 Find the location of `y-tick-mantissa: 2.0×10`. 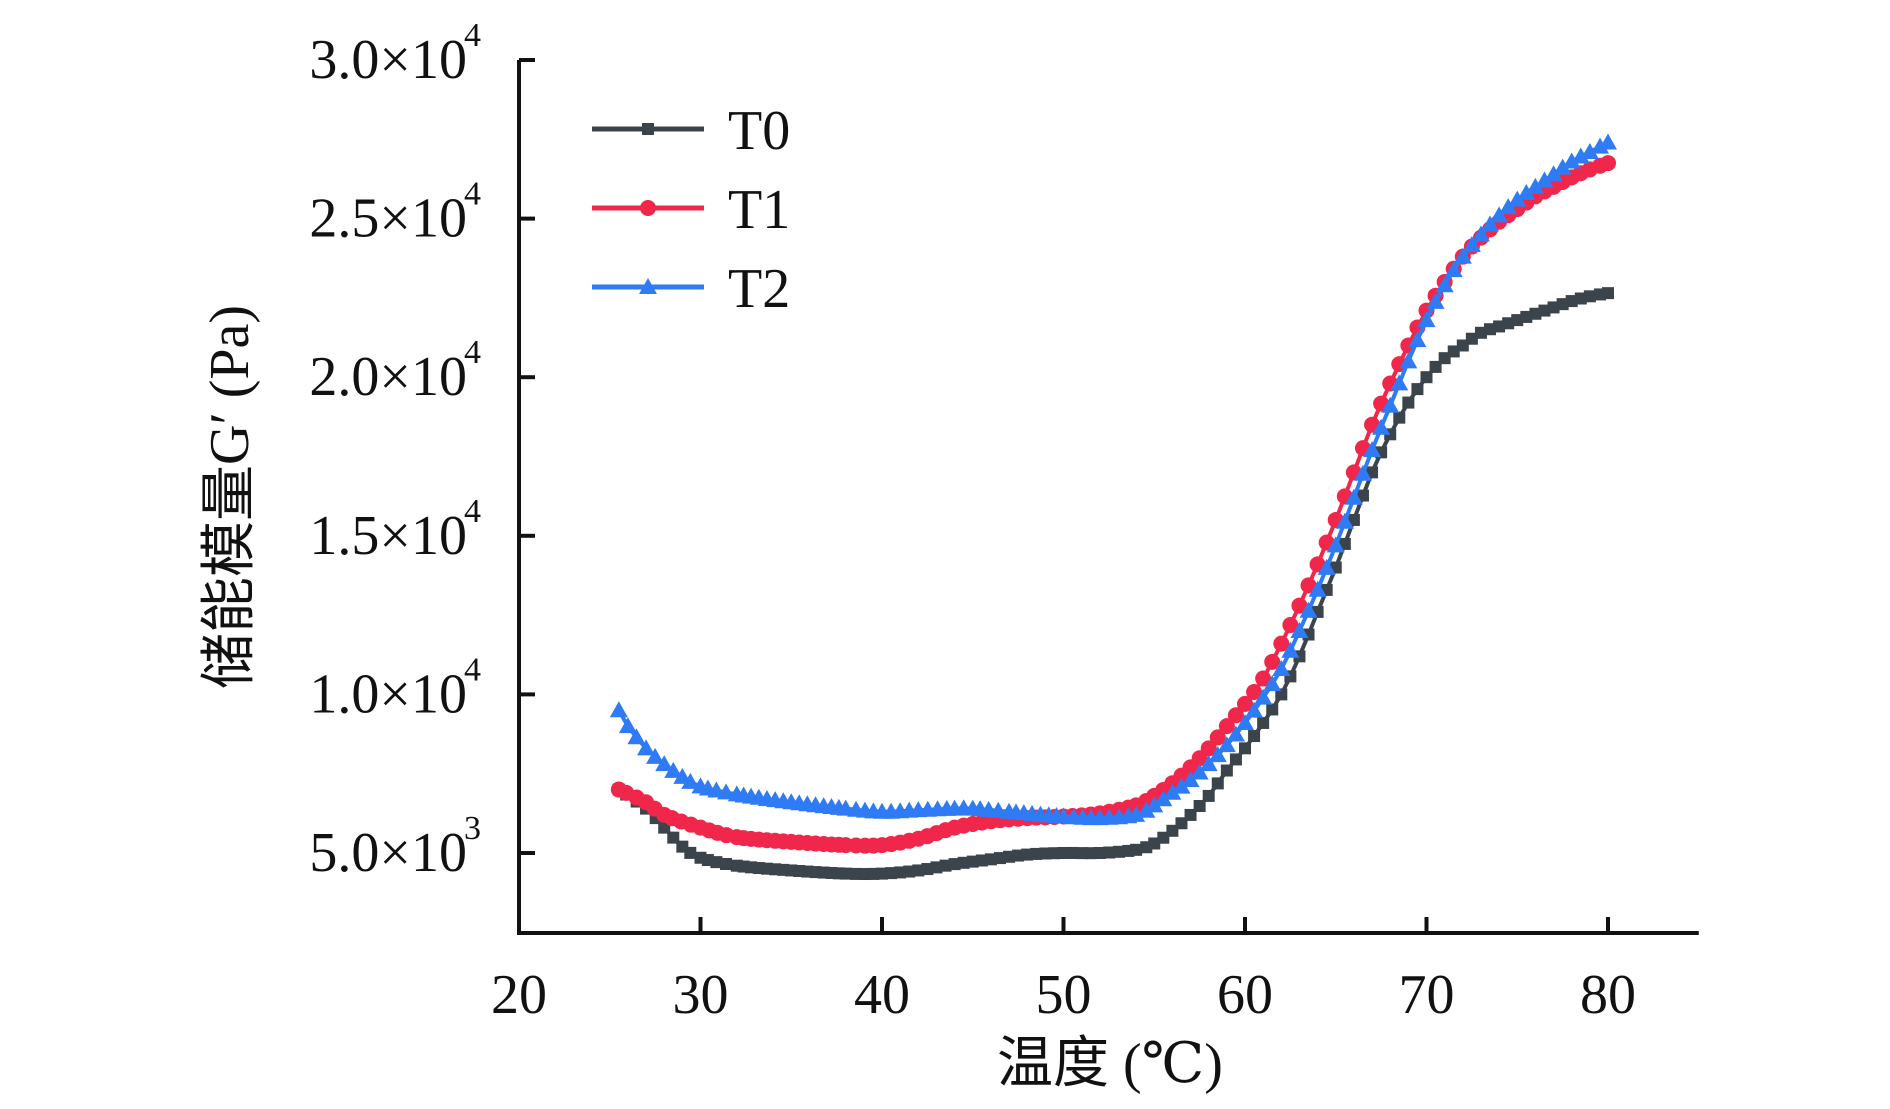

y-tick-mantissa: 2.0×10 is located at coordinates (388, 377).